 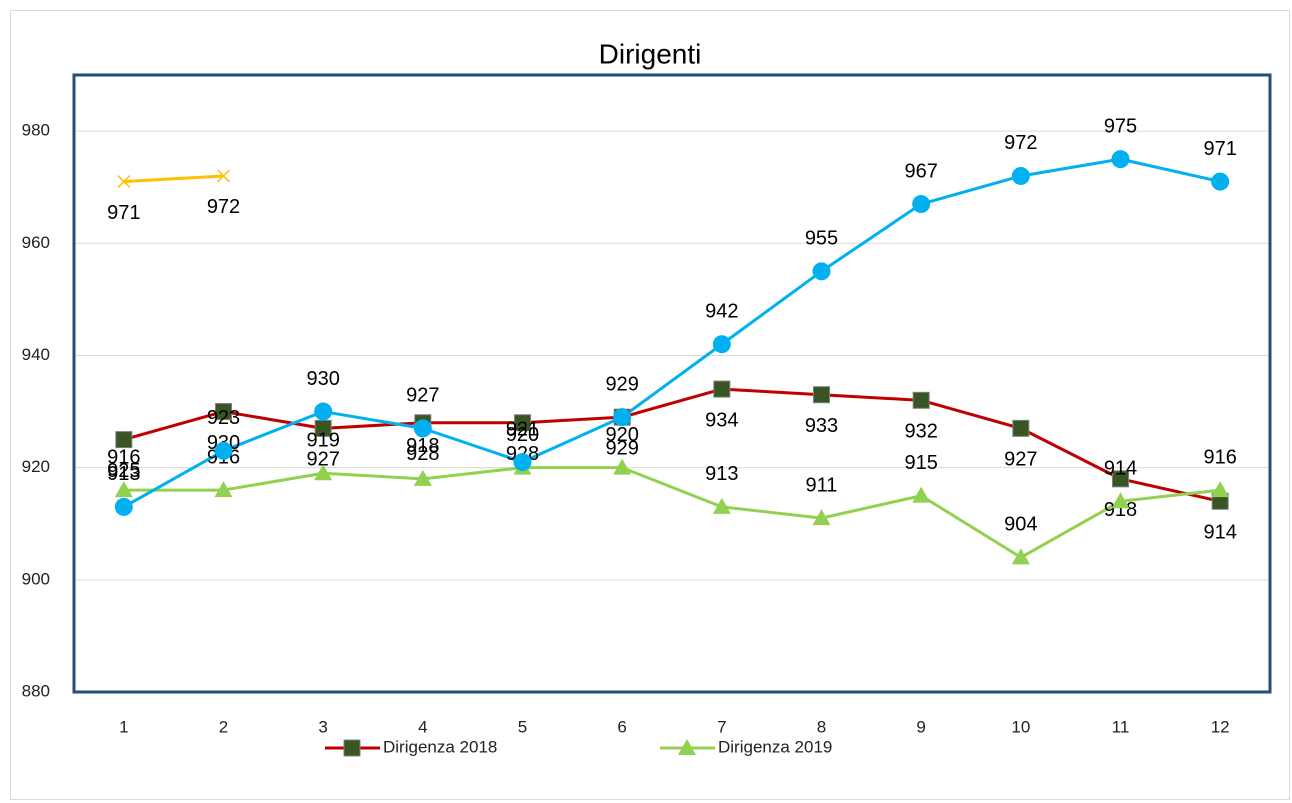 What do you see at coordinates (322, 379) in the screenshot?
I see `data-label: 930` at bounding box center [322, 379].